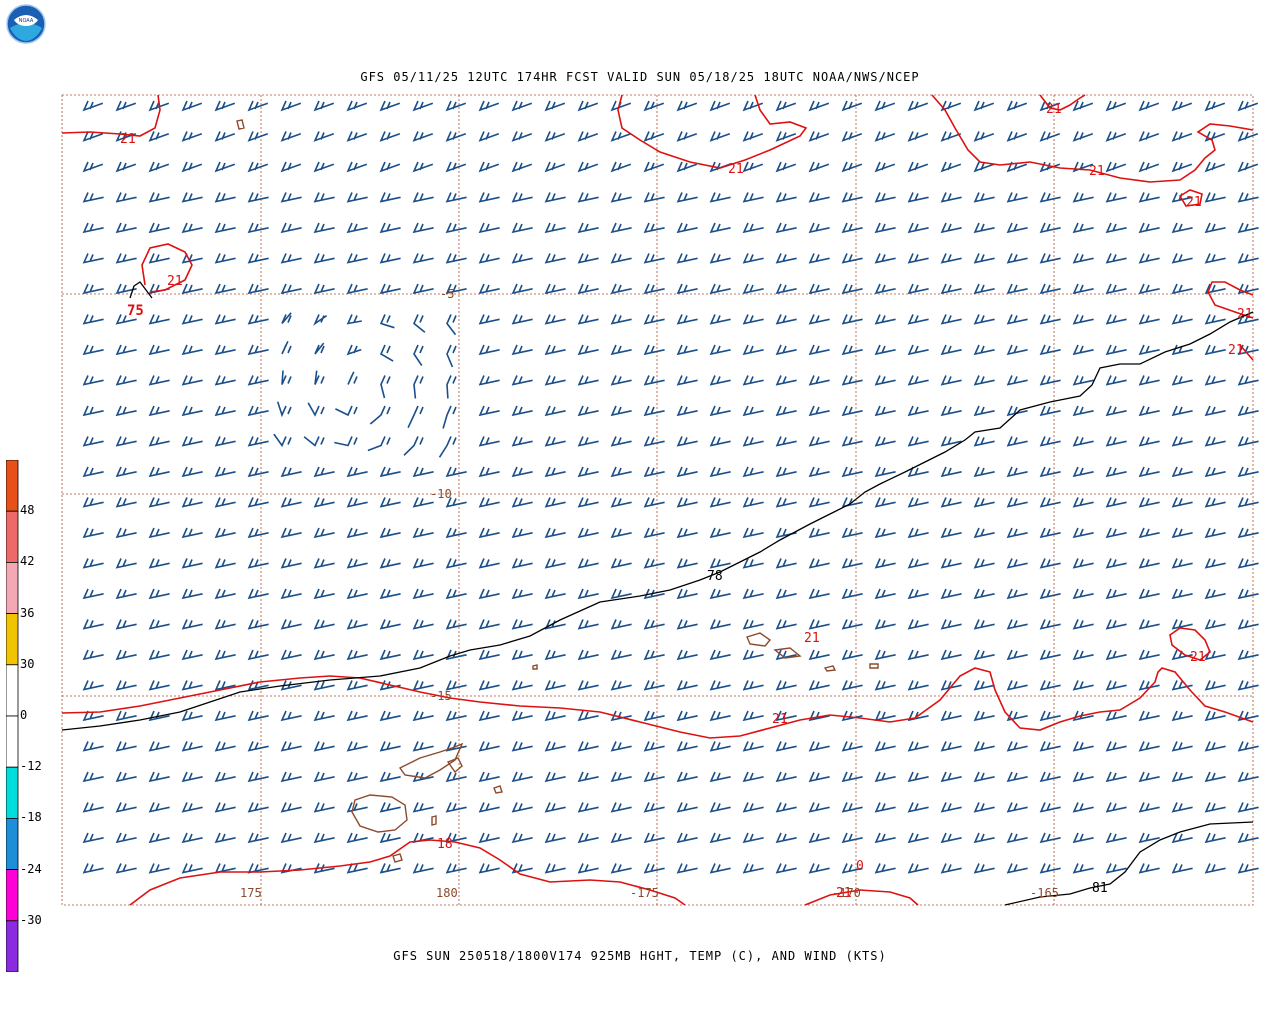 The width and height of the screenshot is (1280, 1024). What do you see at coordinates (1044, 893) in the screenshot?
I see `lon-label: -165` at bounding box center [1044, 893].